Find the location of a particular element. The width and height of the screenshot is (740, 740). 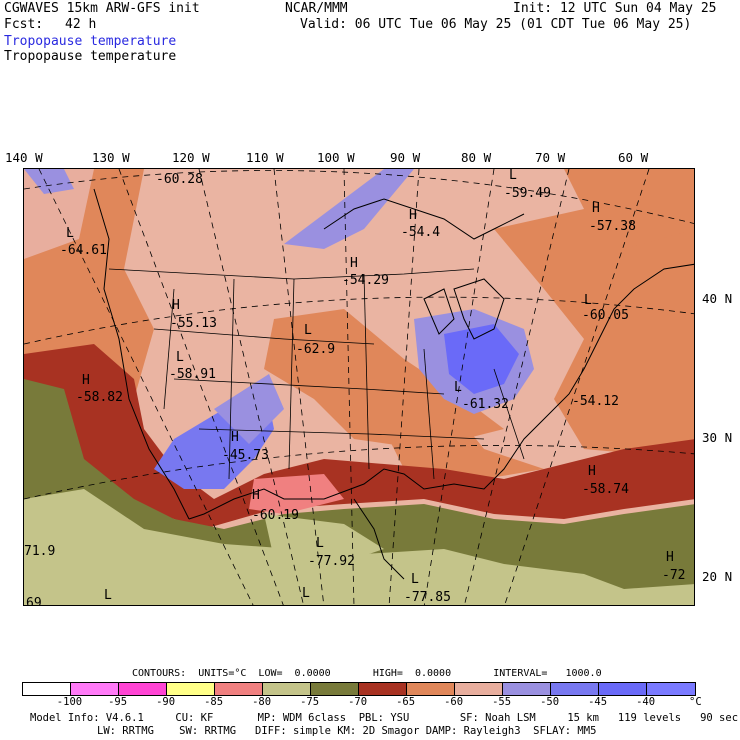

lon-label: 60 W is located at coordinates (633, 157).